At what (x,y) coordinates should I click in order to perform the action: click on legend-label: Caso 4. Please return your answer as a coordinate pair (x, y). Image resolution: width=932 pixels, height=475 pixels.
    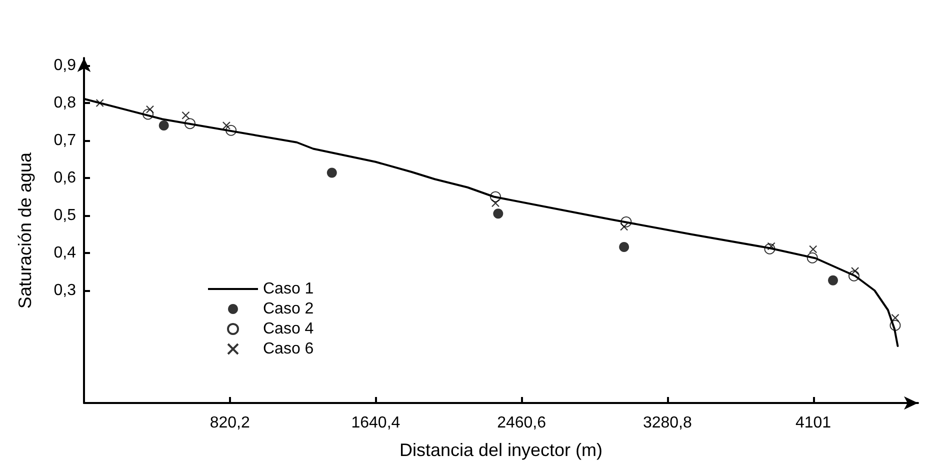
    Looking at the image, I should click on (288, 329).